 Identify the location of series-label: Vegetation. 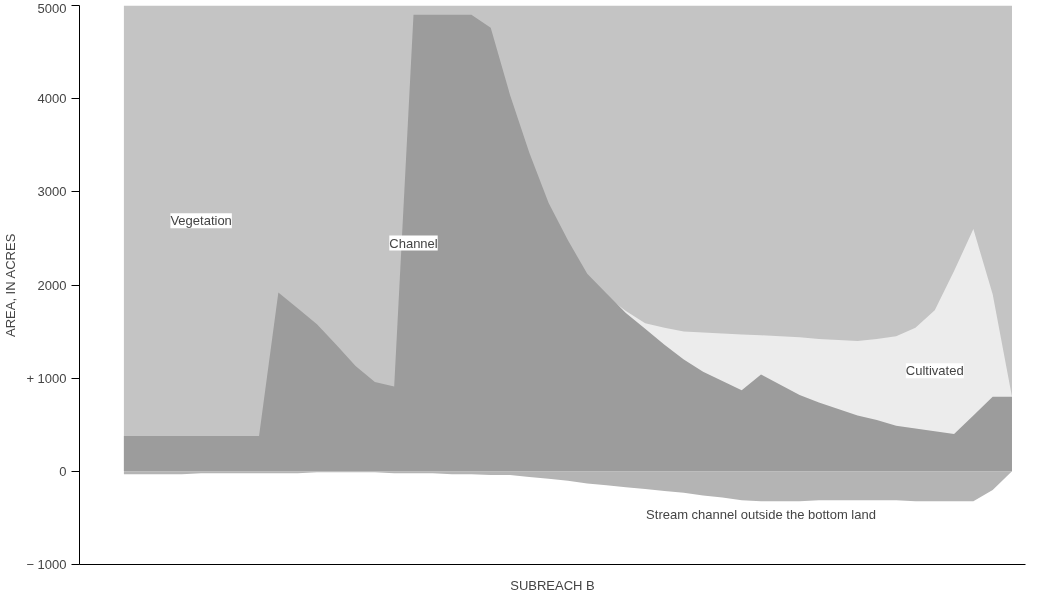
(201, 221).